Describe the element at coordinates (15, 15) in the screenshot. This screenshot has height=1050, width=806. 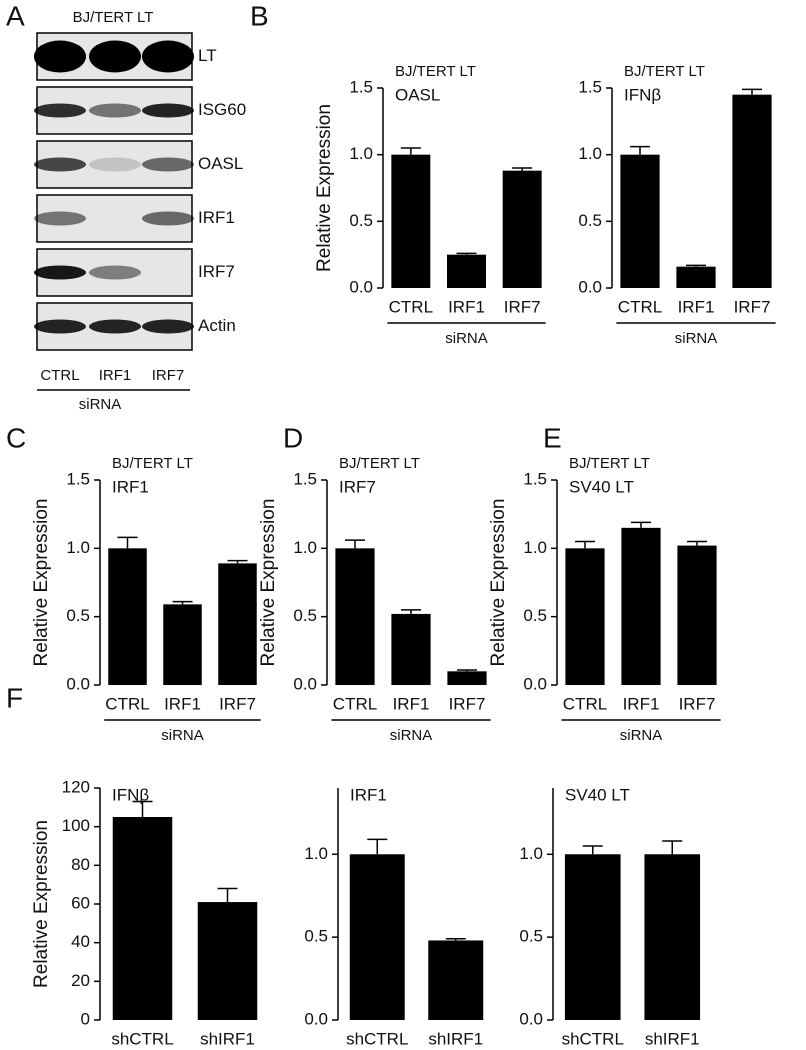
I see `panel-letter: A` at that location.